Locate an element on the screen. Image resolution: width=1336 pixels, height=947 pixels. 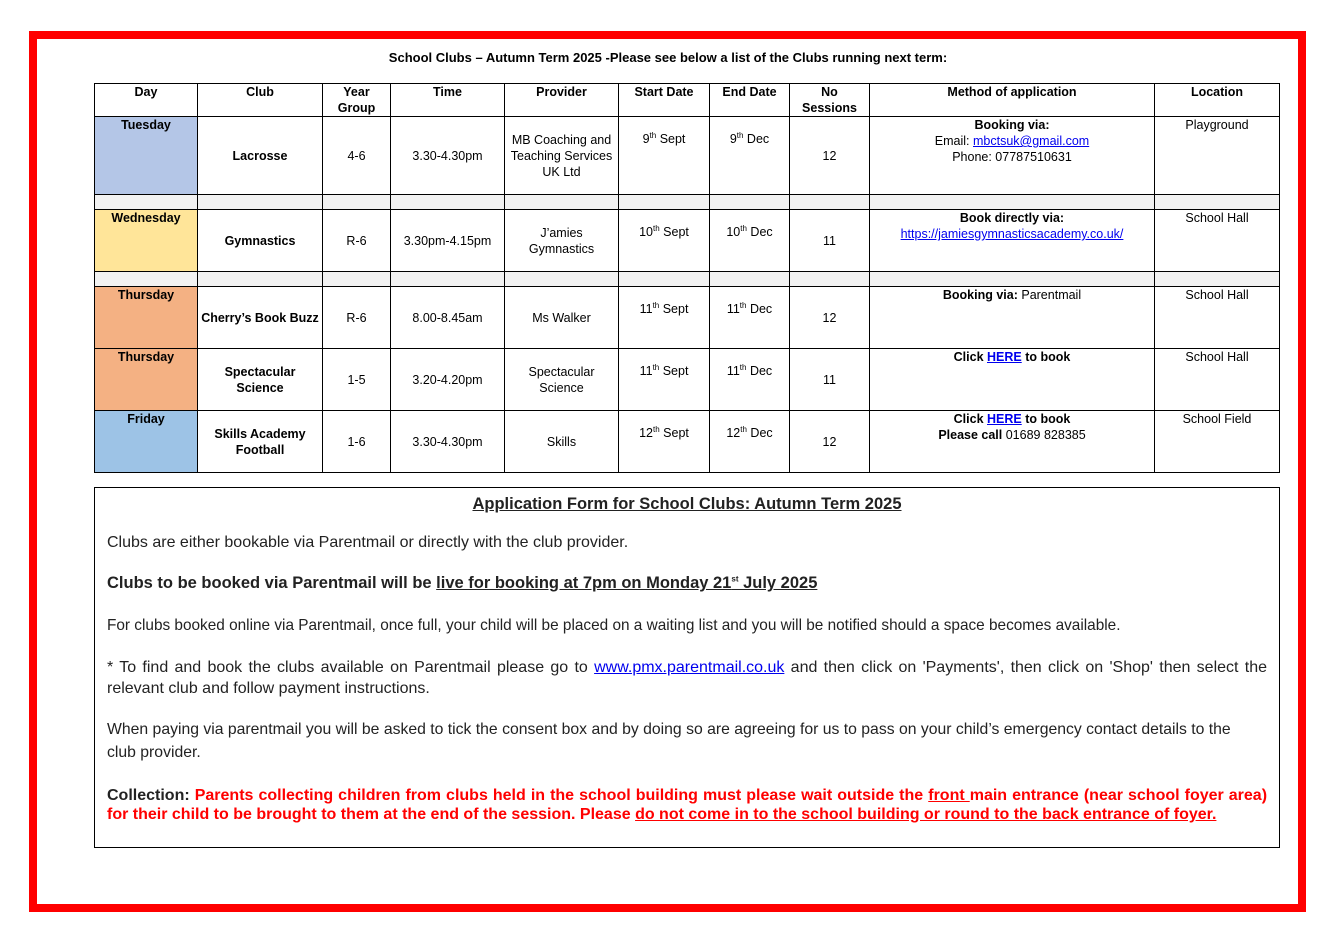
location-cell: Playground is located at coordinates (1217, 155).